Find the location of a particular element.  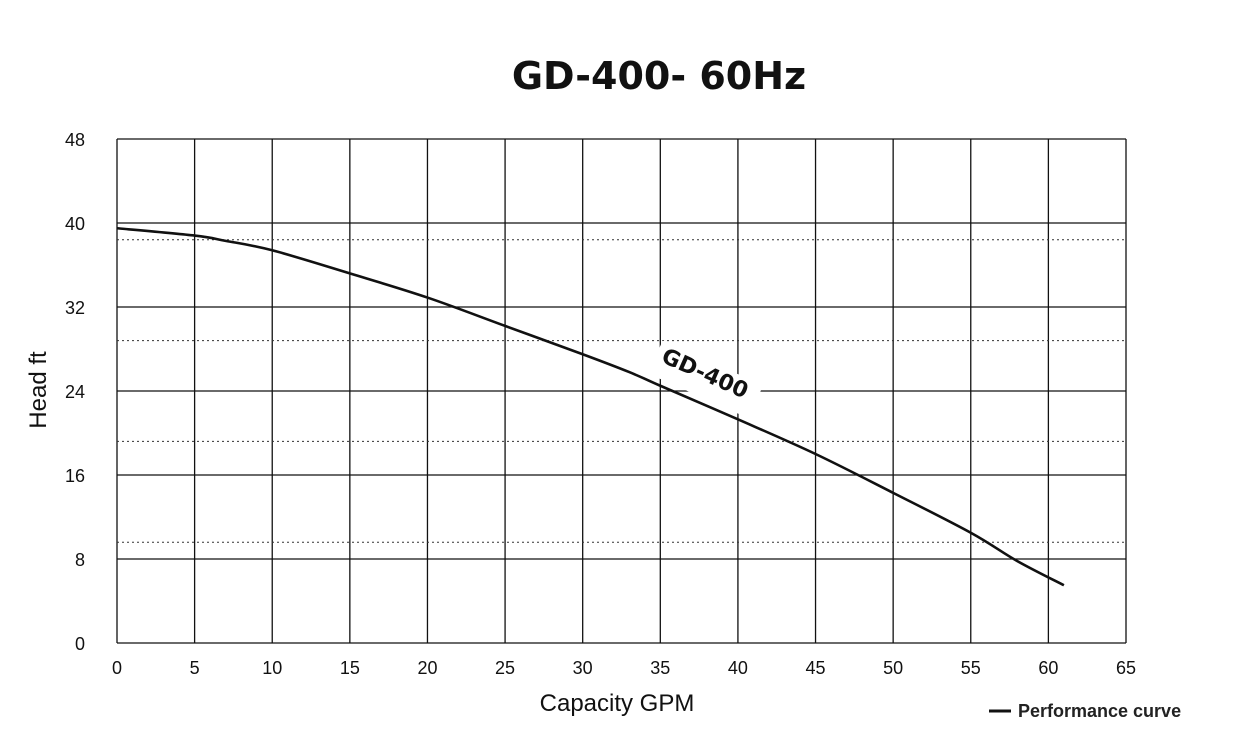

chart-title: GD-400- 60Hz is located at coordinates (659, 76).